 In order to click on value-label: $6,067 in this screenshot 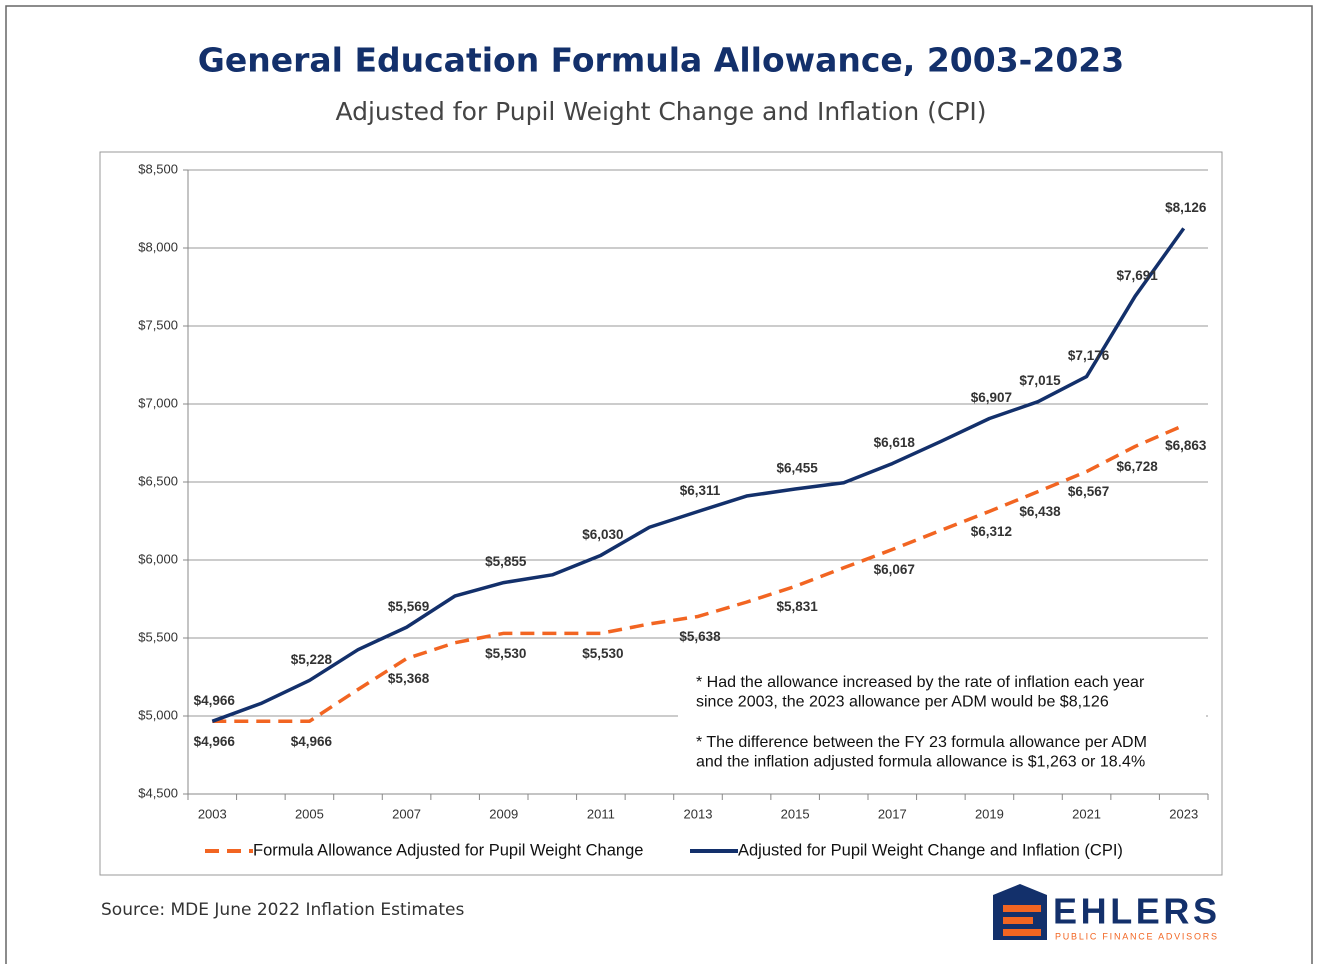, I will do `click(894, 569)`.